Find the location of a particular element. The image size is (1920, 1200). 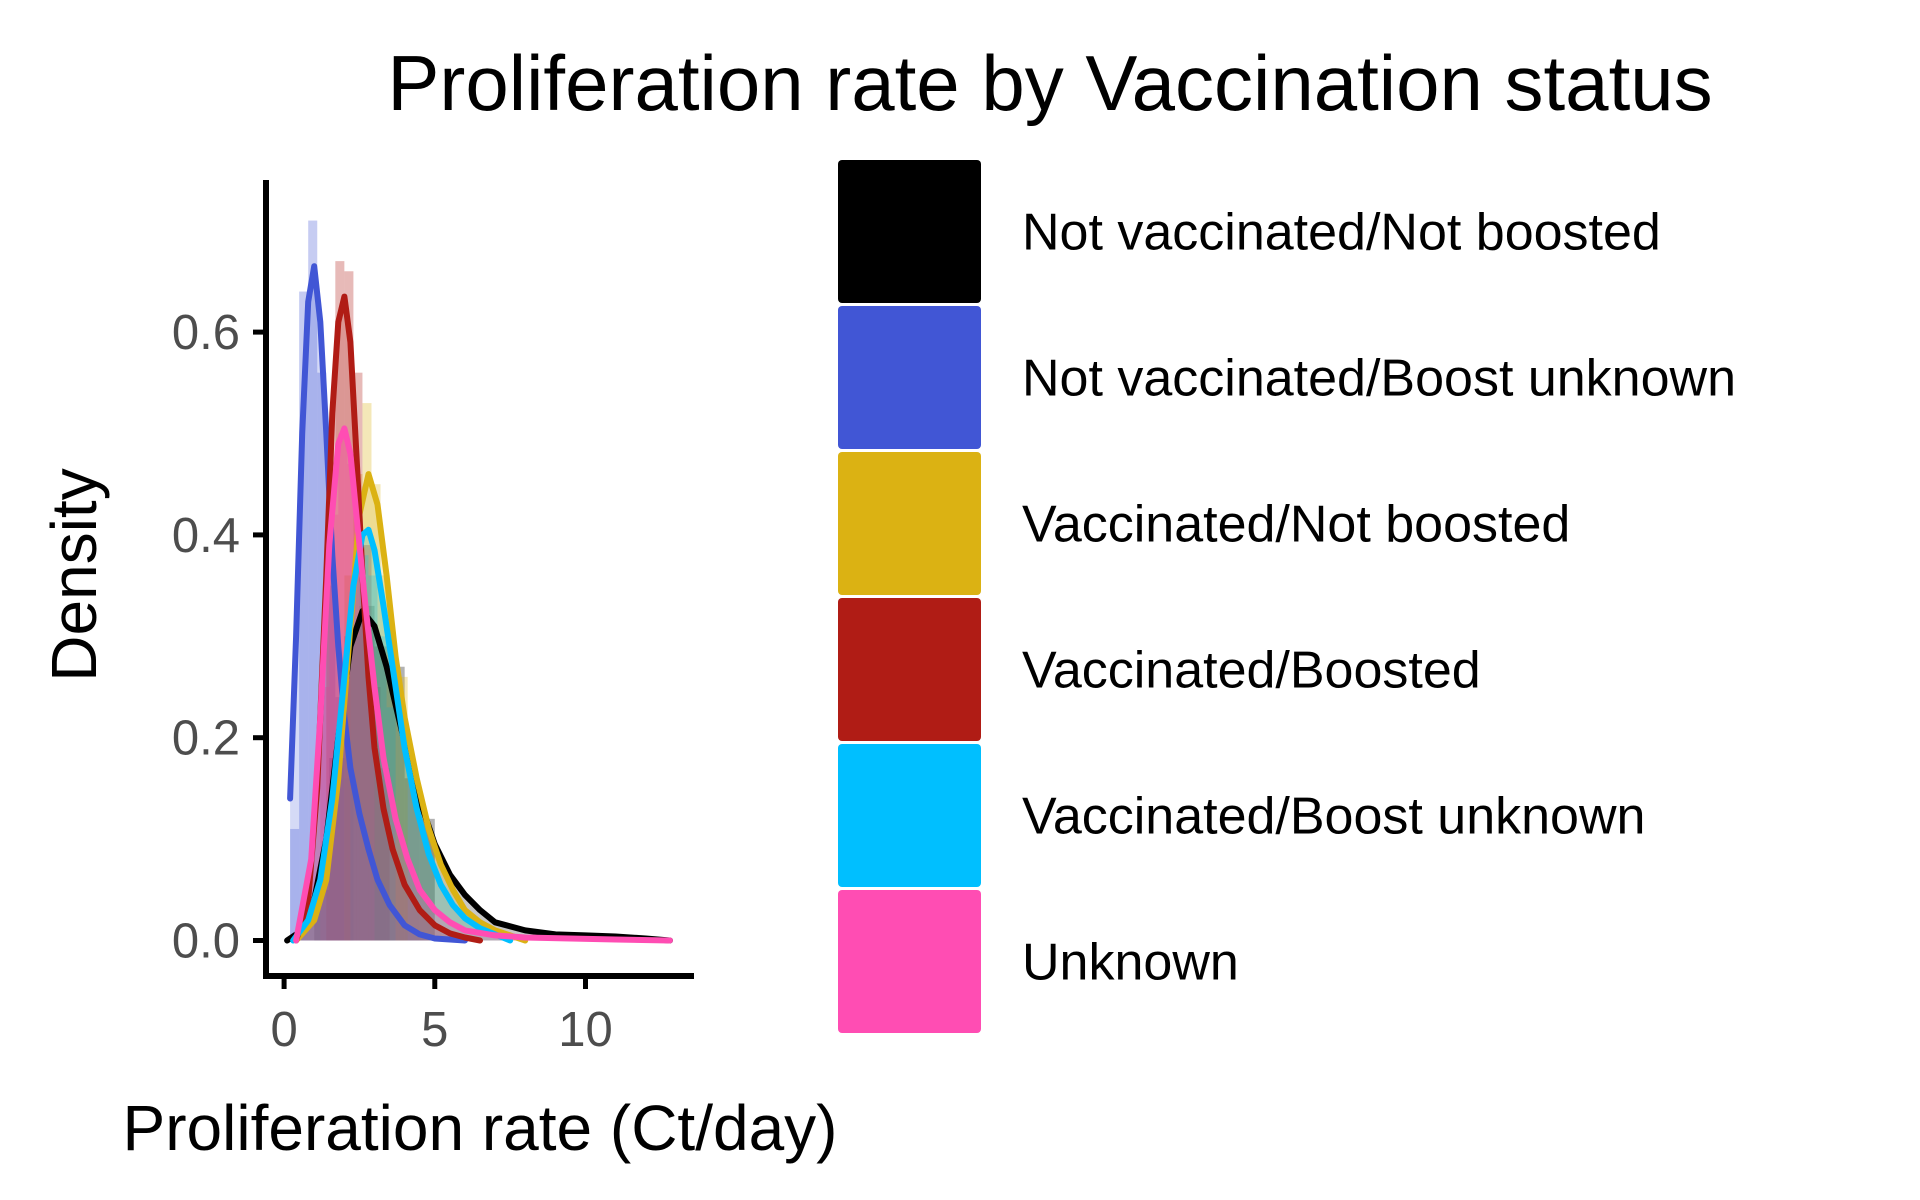

x-axis-title: Proliferation rate (Ct/day) is located at coordinates (480, 1128).